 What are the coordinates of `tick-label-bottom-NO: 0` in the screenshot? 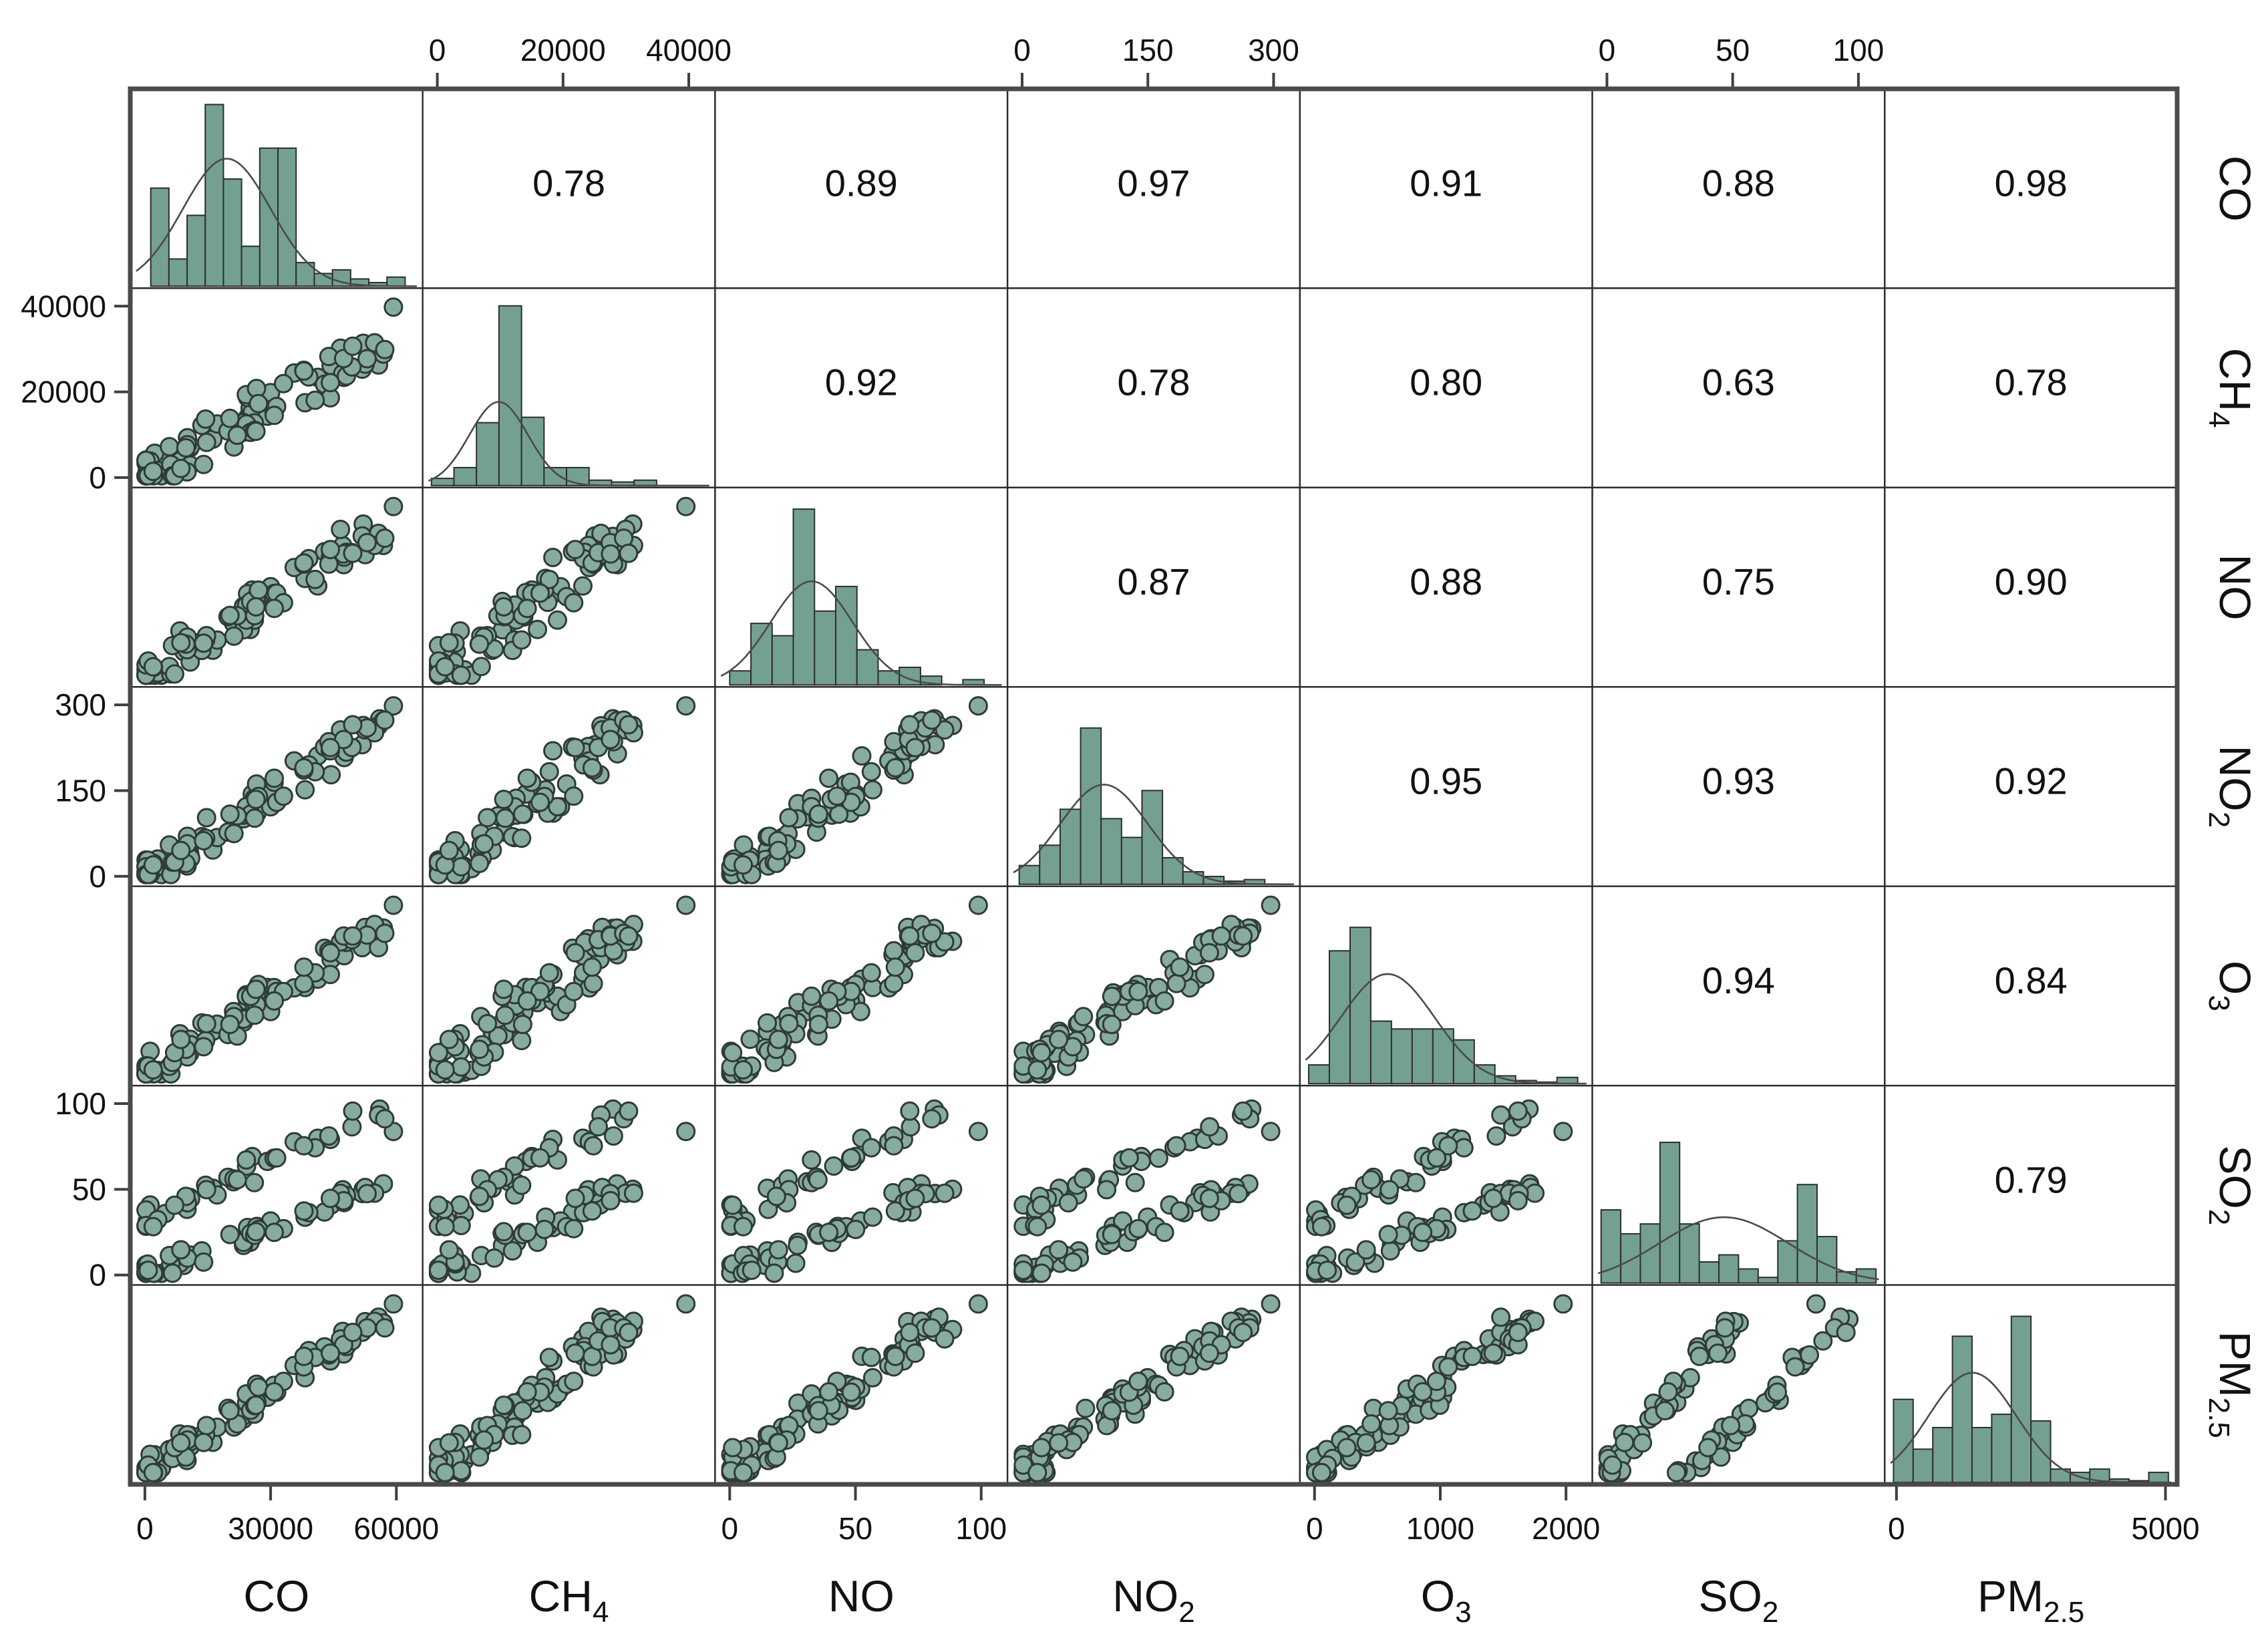 It's located at (730, 1528).